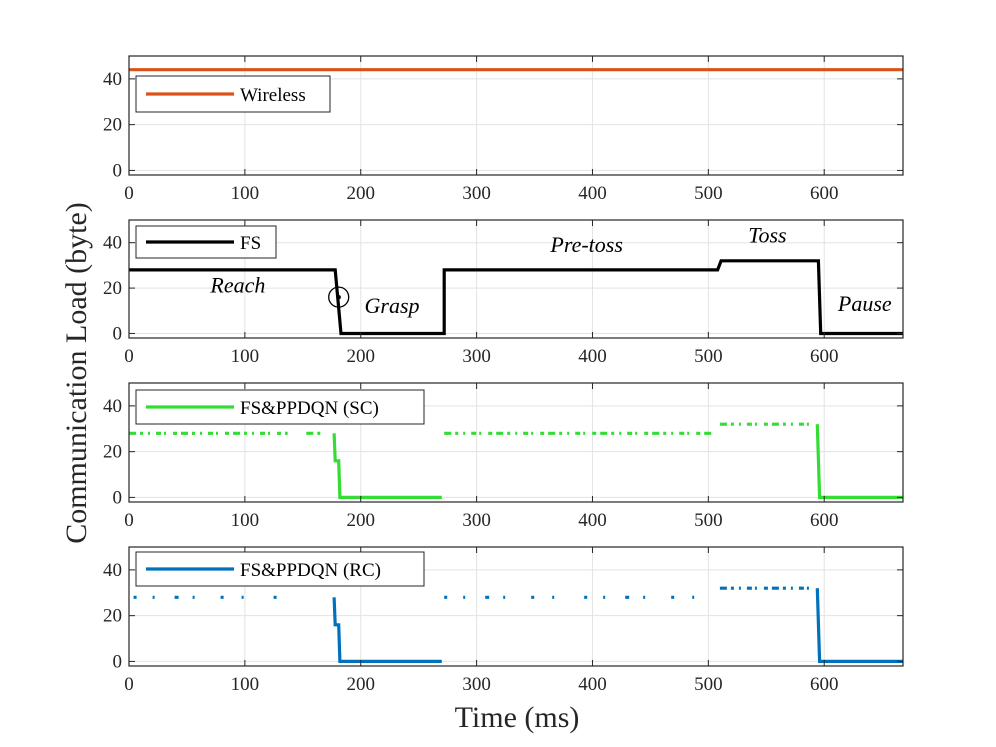  I want to click on legend-label: Wireless, so click(273, 95).